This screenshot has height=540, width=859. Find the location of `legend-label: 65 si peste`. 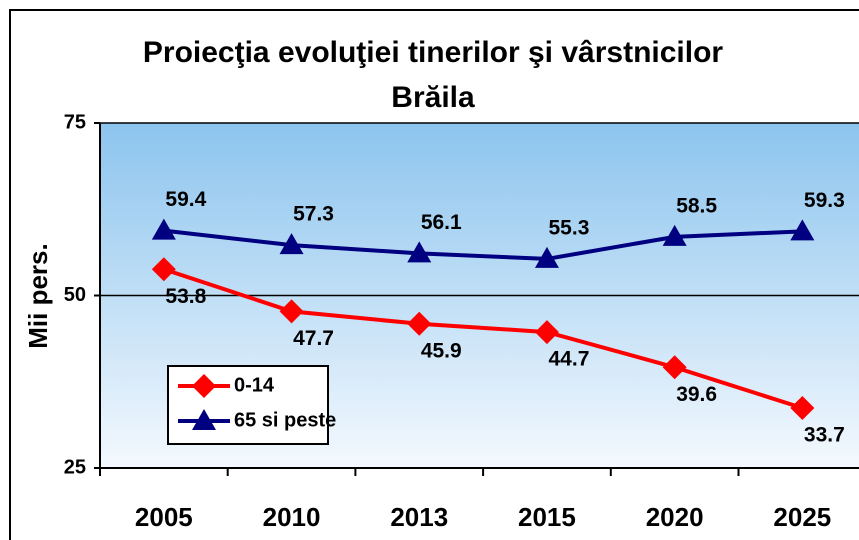

legend-label: 65 si peste is located at coordinates (285, 420).